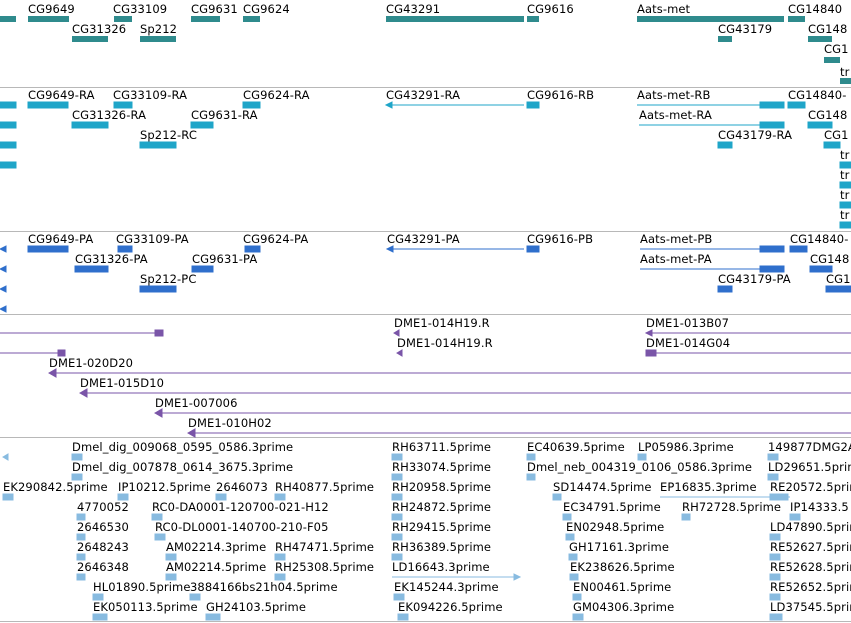 This screenshot has height=623, width=851. I want to click on ests-feature-label: RH33074.5prime, so click(442, 467).